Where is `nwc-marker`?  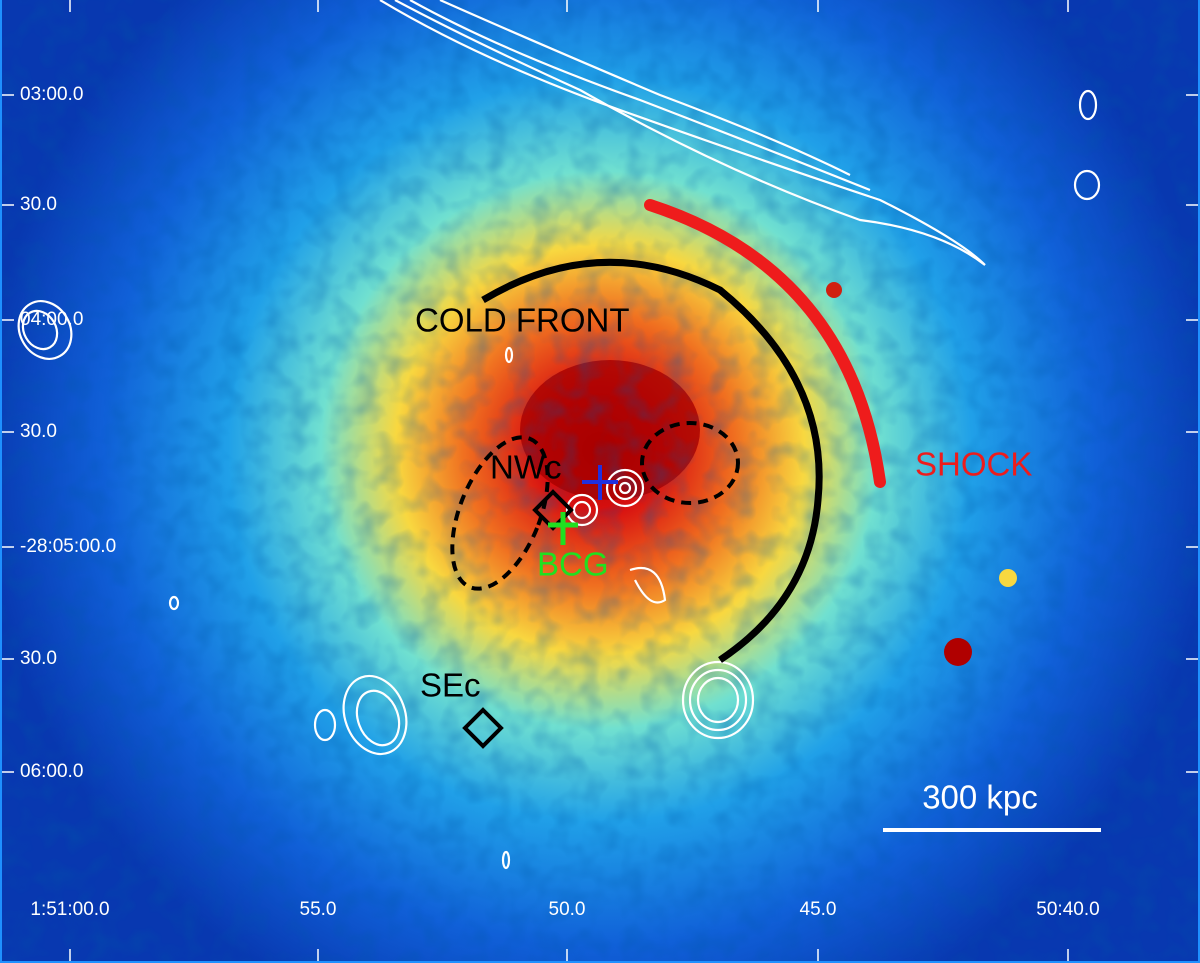
nwc-marker is located at coordinates (553, 510).